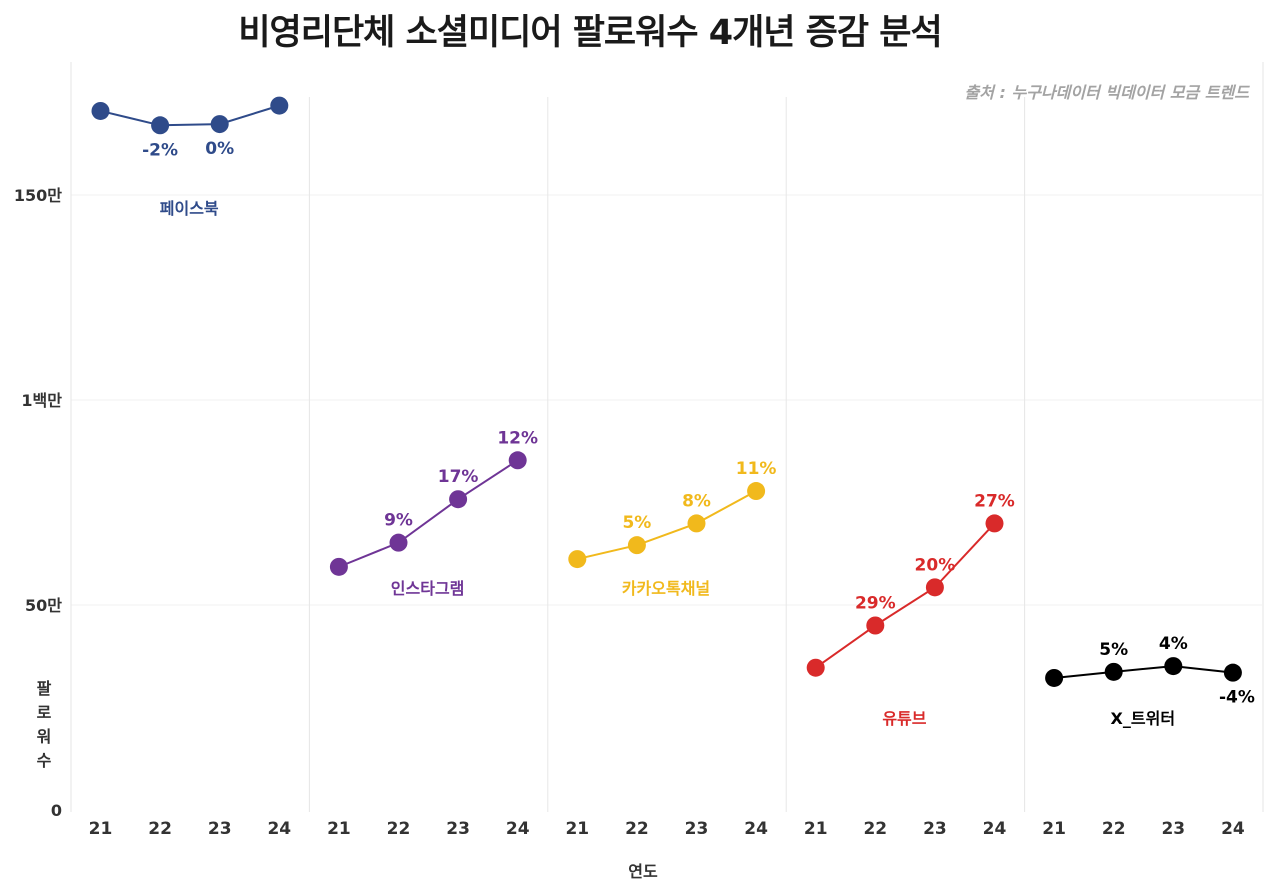 The width and height of the screenshot is (1280, 894). I want to click on y-axis-title: 팔로워수, so click(44, 724).